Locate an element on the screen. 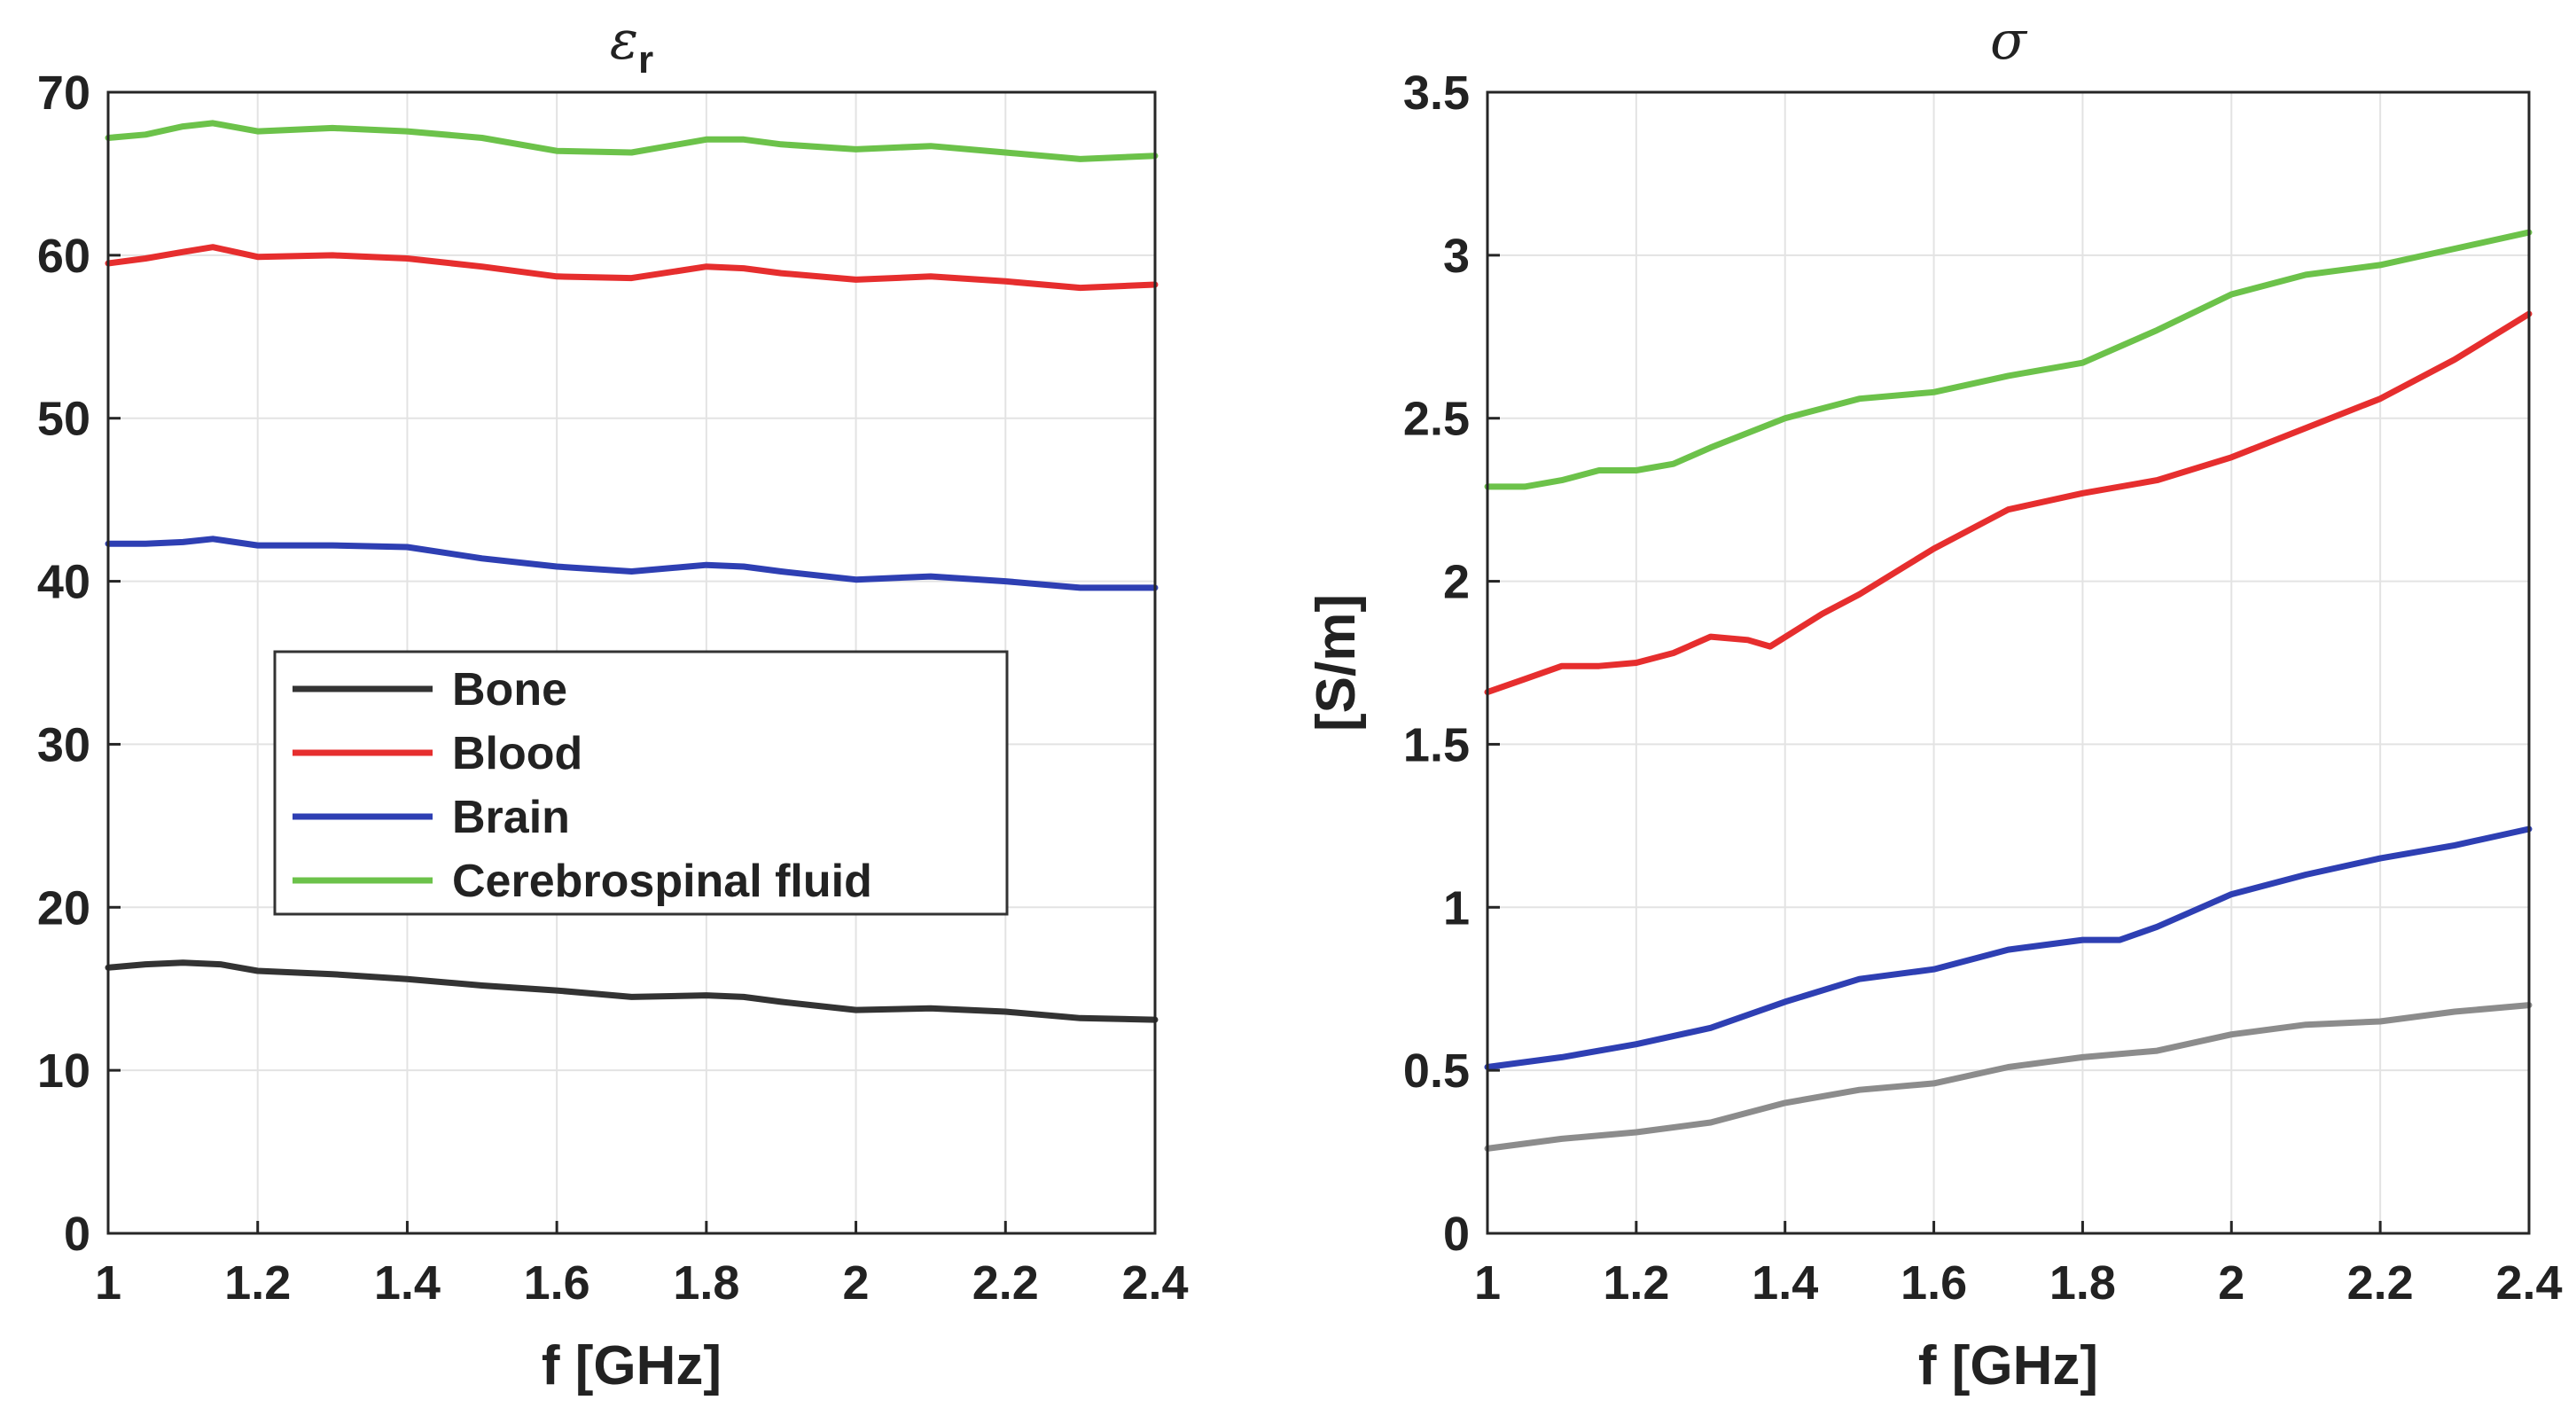  y-tick-label: 2 is located at coordinates (1456, 583).